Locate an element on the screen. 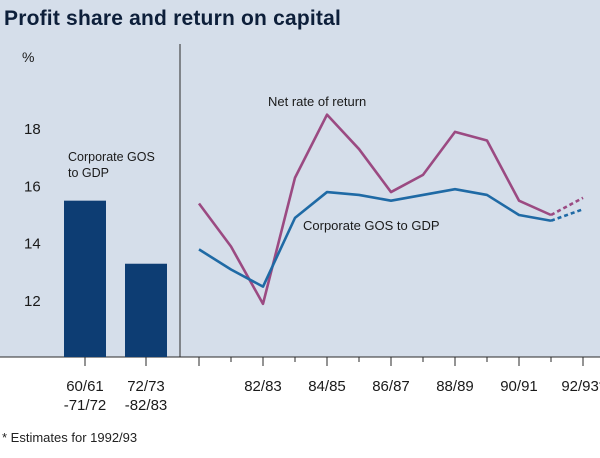 This screenshot has height=458, width=600. y-tick-label: 18 is located at coordinates (32, 129).